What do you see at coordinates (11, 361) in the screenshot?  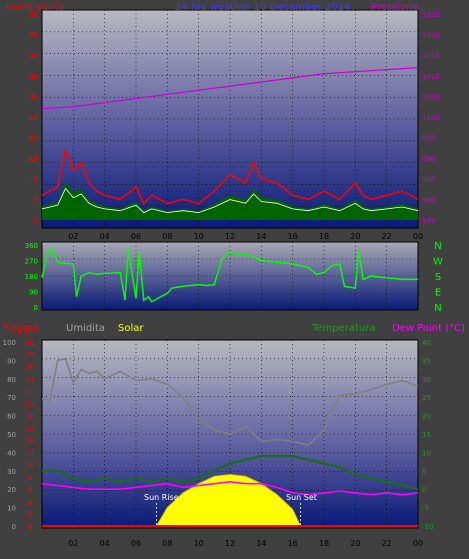 I see `humidity-tick-label: 90` at bounding box center [11, 361].